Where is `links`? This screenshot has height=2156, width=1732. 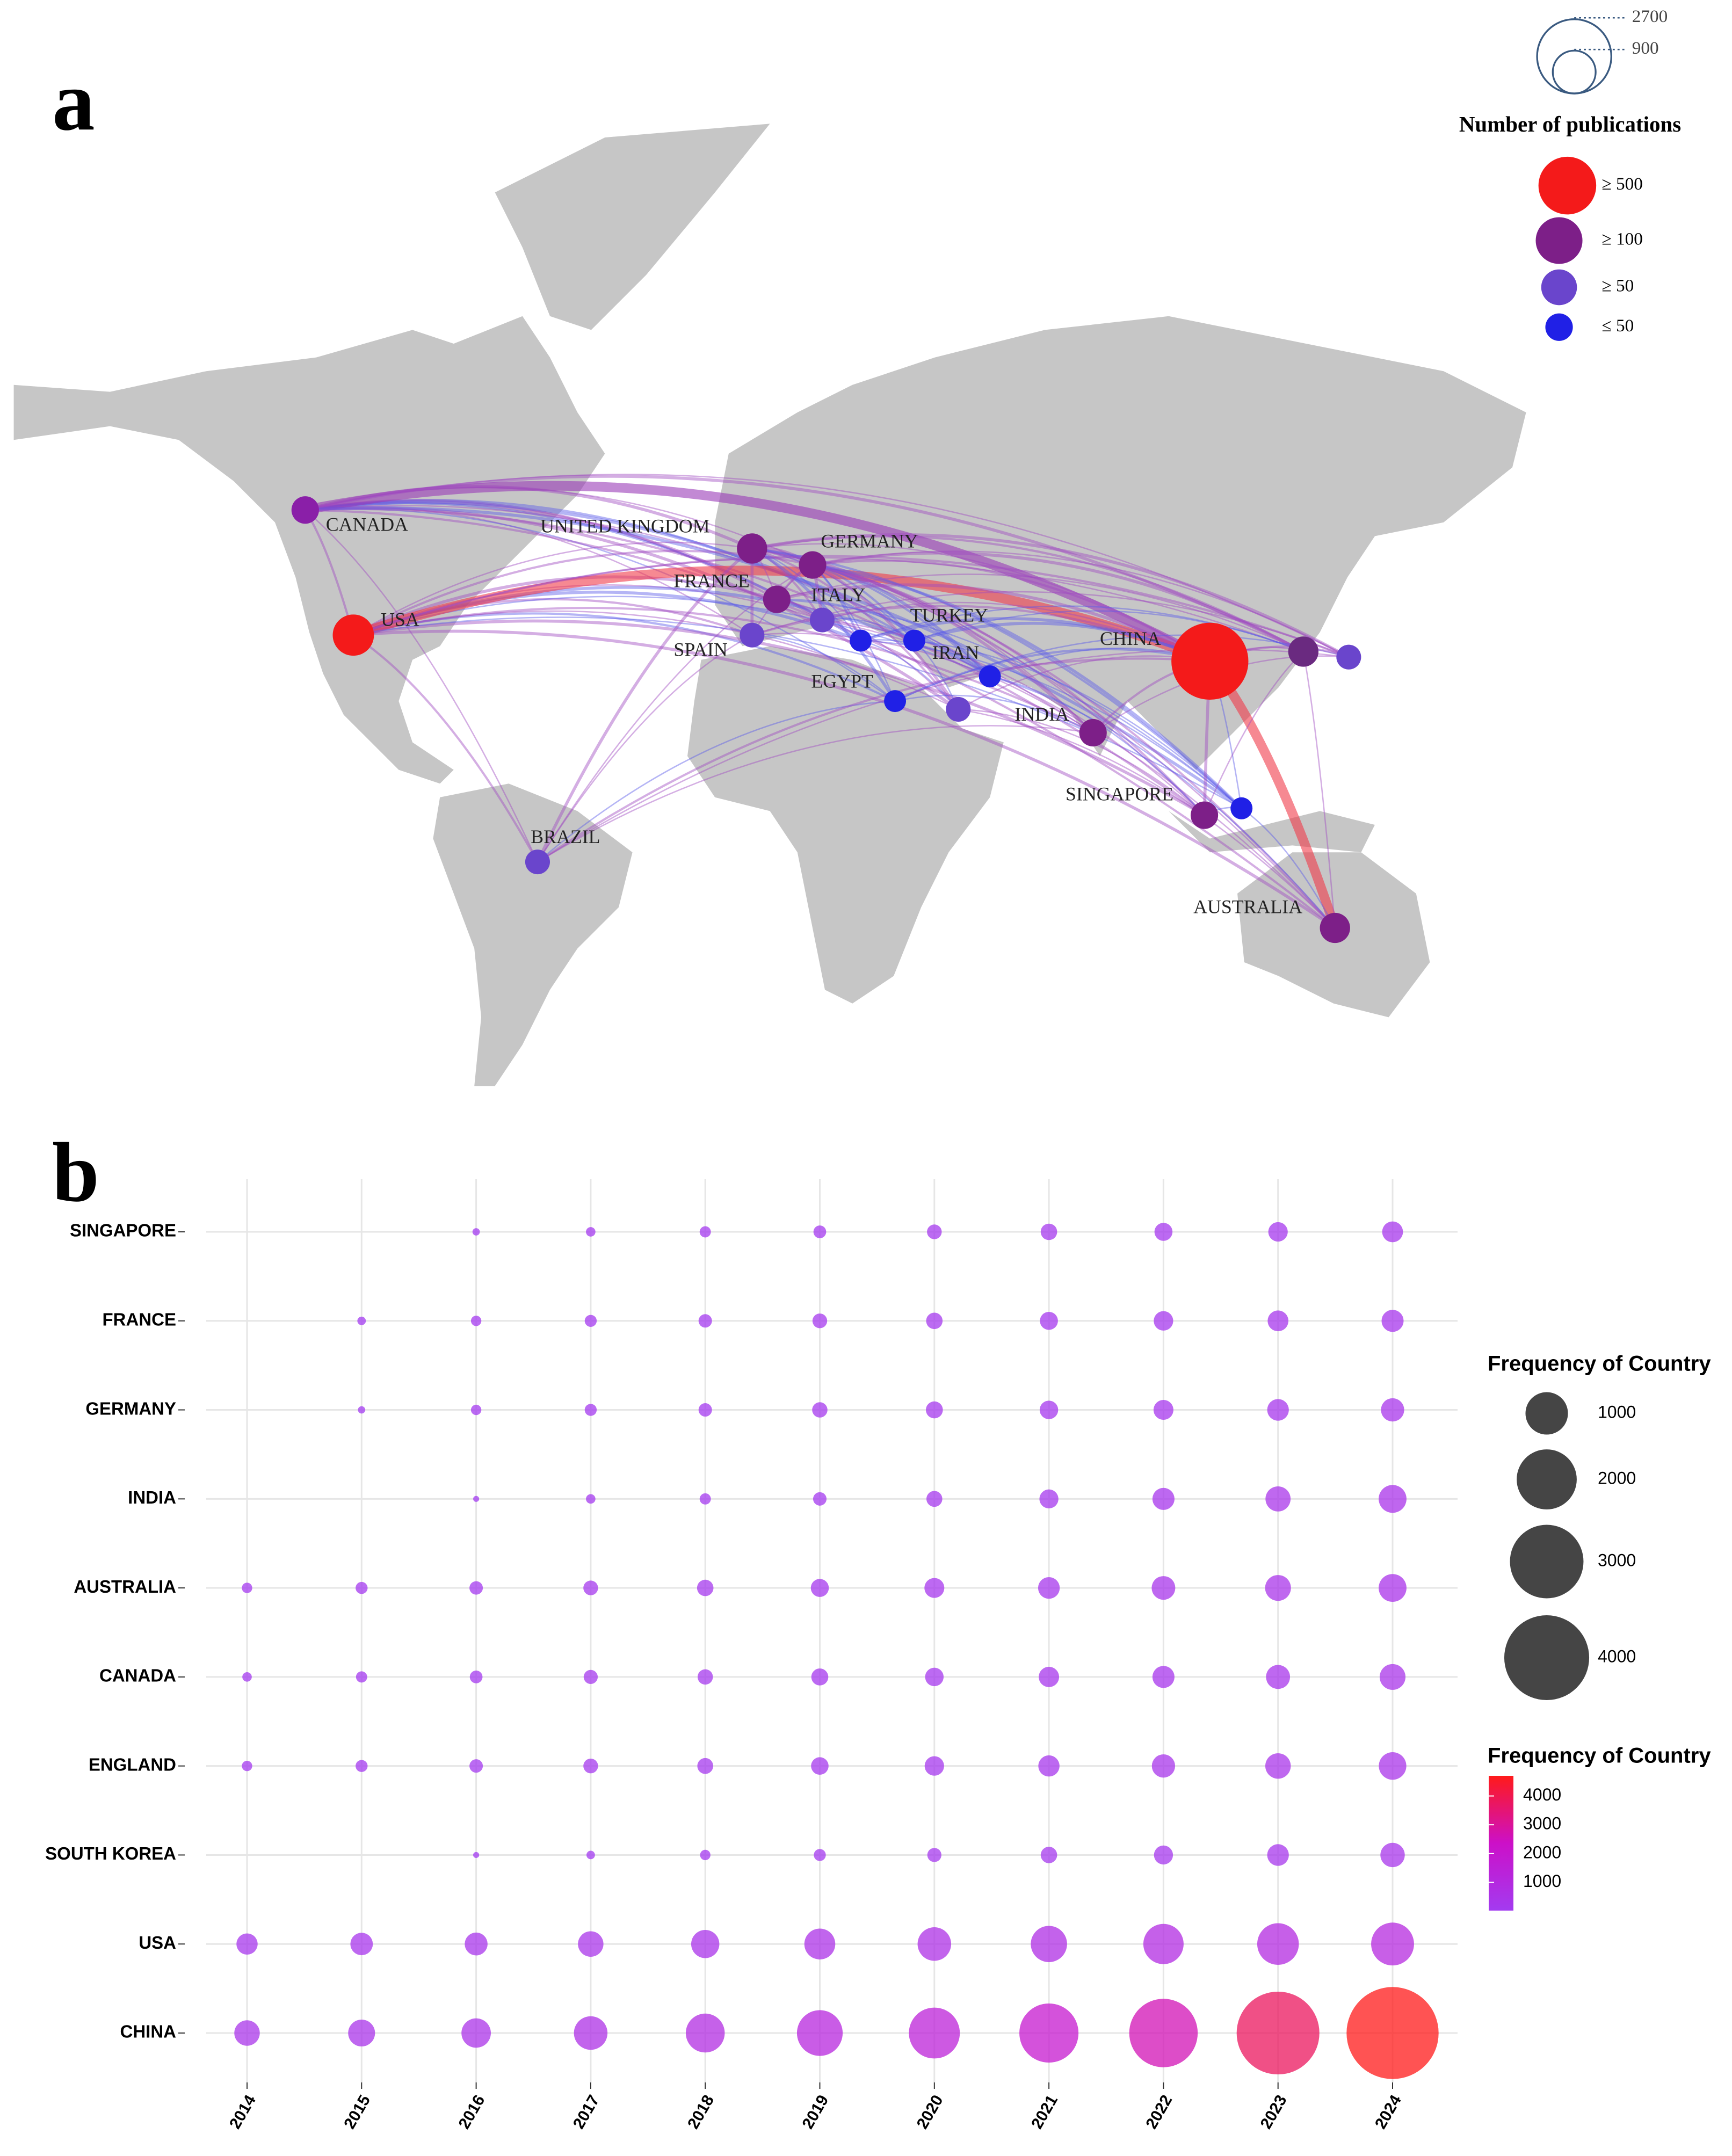
links is located at coordinates (827, 702).